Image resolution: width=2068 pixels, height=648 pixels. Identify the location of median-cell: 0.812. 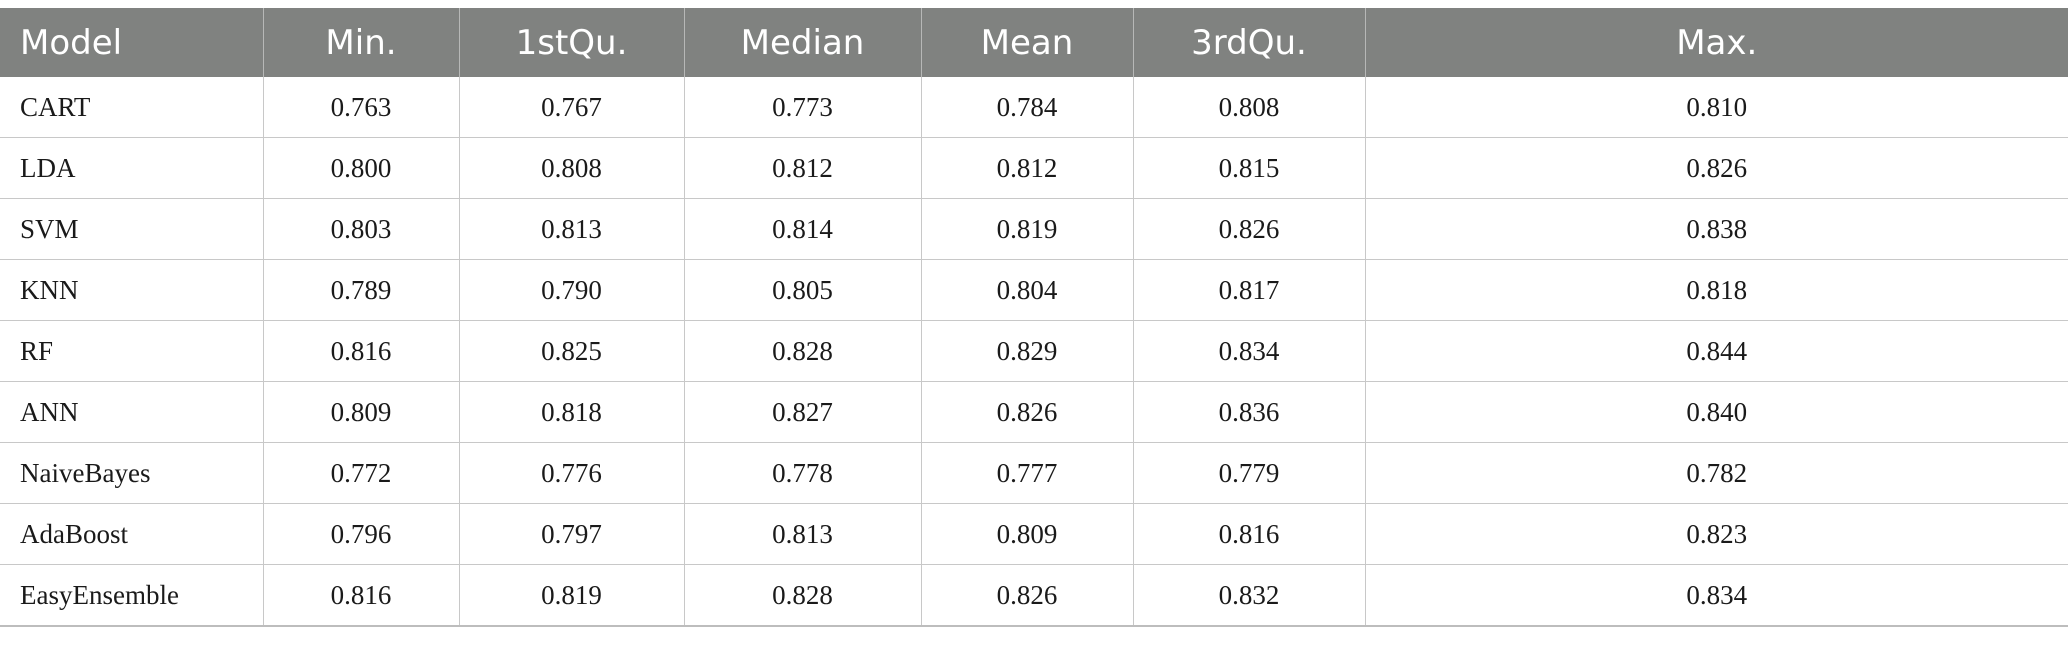
(802, 168).